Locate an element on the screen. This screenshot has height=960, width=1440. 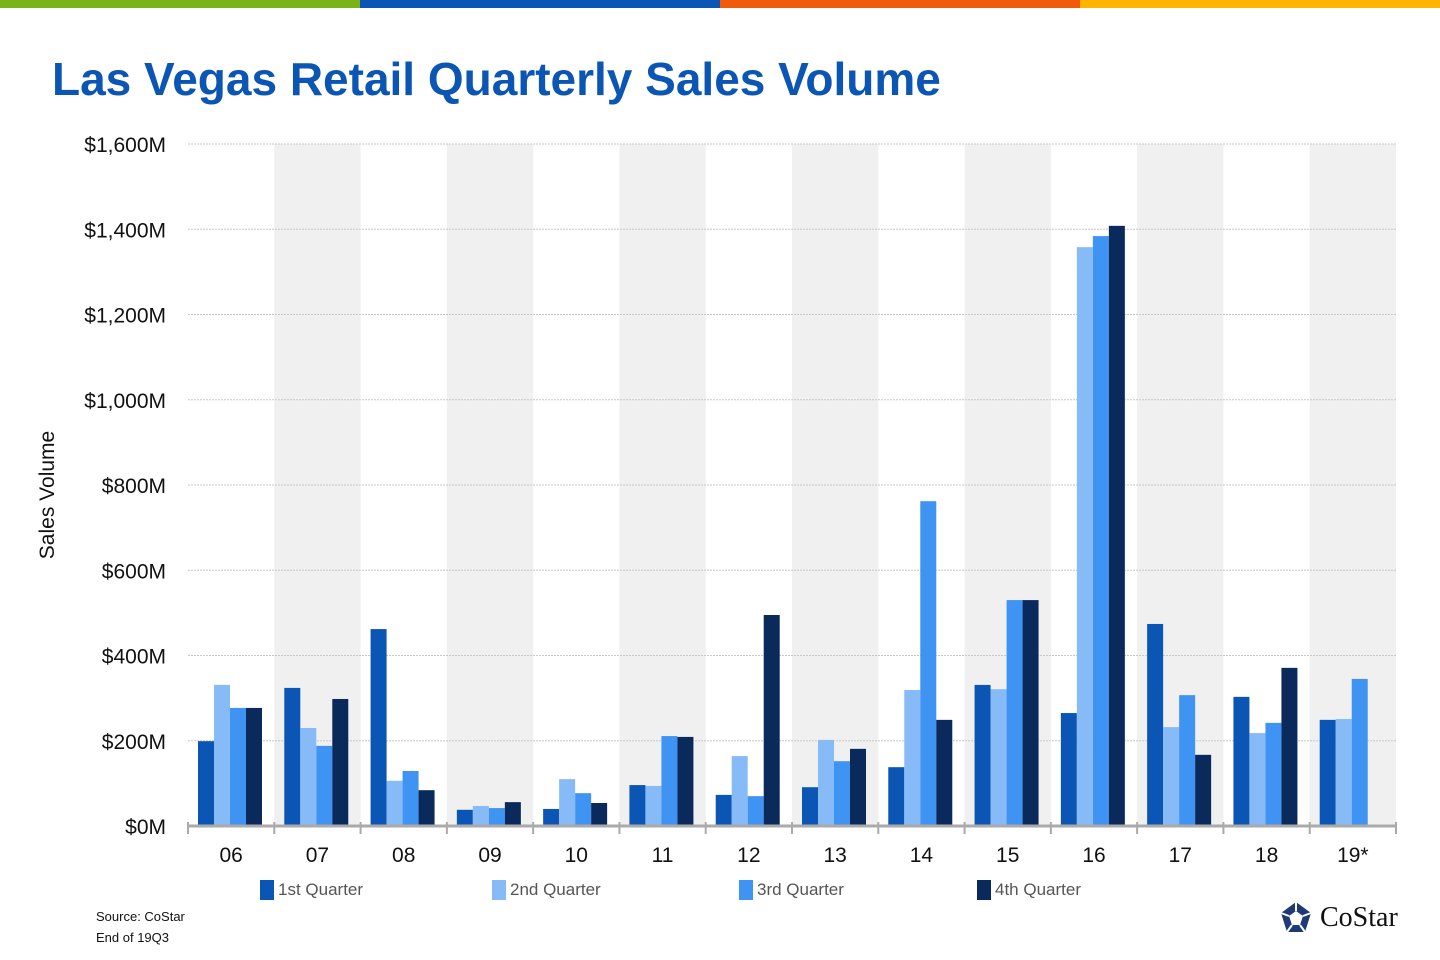
bar-14-q4 is located at coordinates (944, 772).